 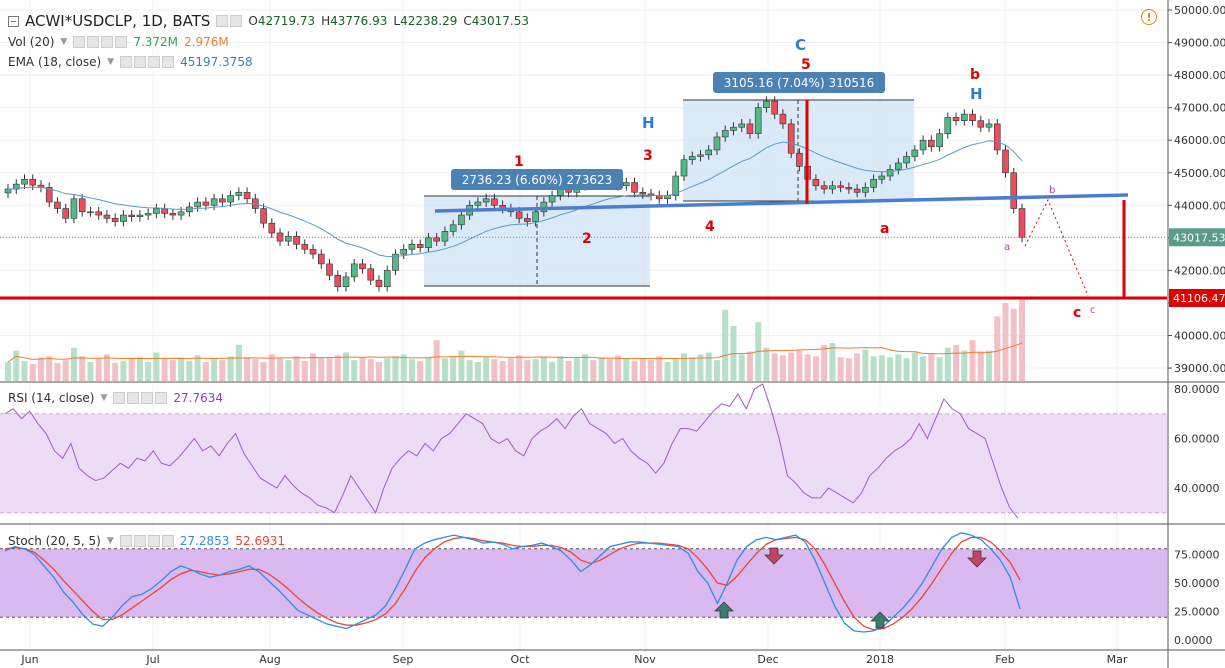 What do you see at coordinates (648, 156) in the screenshot?
I see `wave-3-label: 3` at bounding box center [648, 156].